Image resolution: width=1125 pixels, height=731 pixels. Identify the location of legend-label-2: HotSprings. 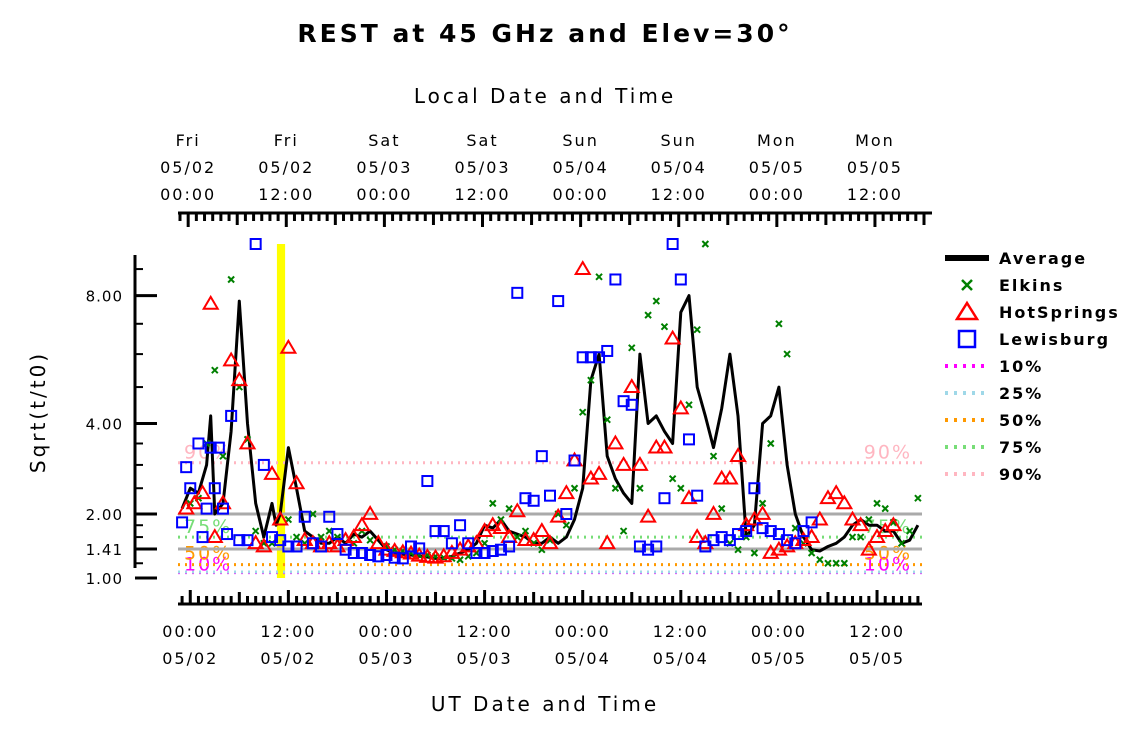
(1059, 312).